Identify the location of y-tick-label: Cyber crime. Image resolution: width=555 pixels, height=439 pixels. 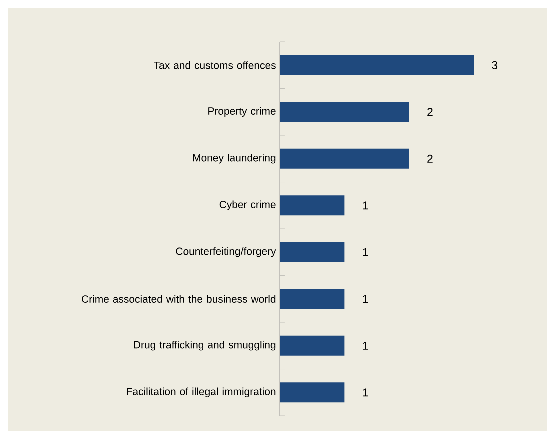
(248, 205).